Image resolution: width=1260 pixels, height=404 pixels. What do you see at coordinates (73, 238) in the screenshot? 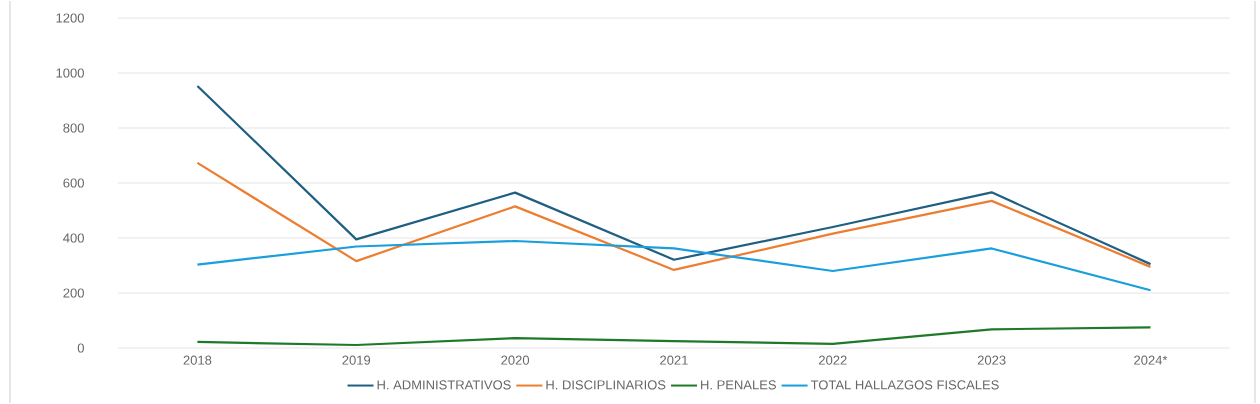
I see `y-tick-label: 400` at bounding box center [73, 238].